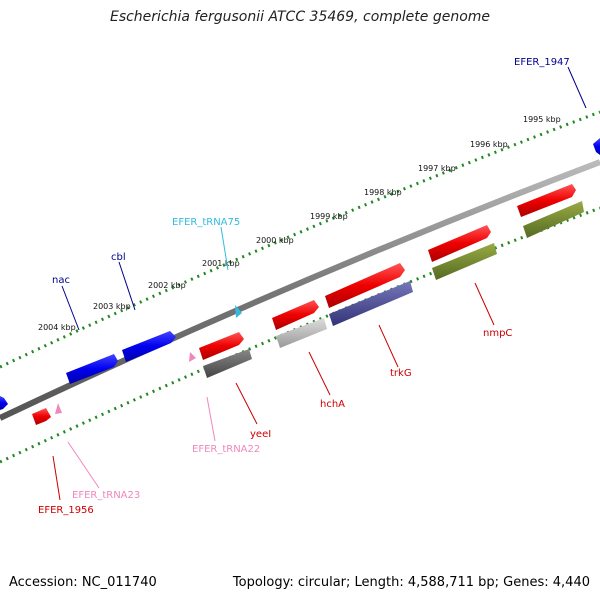 This screenshot has height=600, width=600. What do you see at coordinates (295, 315) in the screenshot?
I see `gene-hchA-fwd` at bounding box center [295, 315].